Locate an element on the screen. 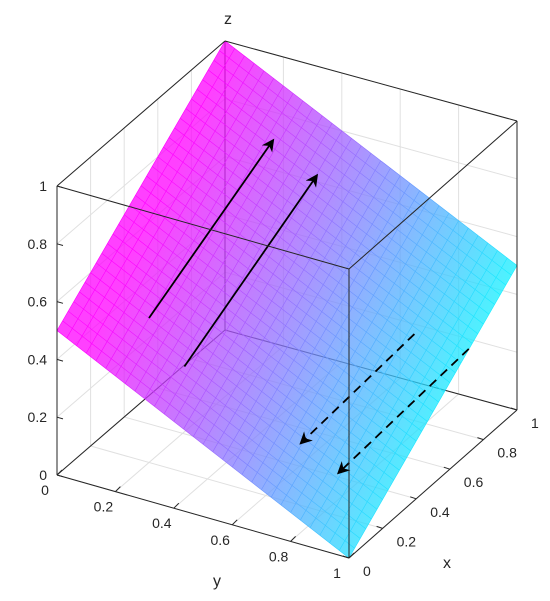  y-tick-label-0: 0 is located at coordinates (45, 490).